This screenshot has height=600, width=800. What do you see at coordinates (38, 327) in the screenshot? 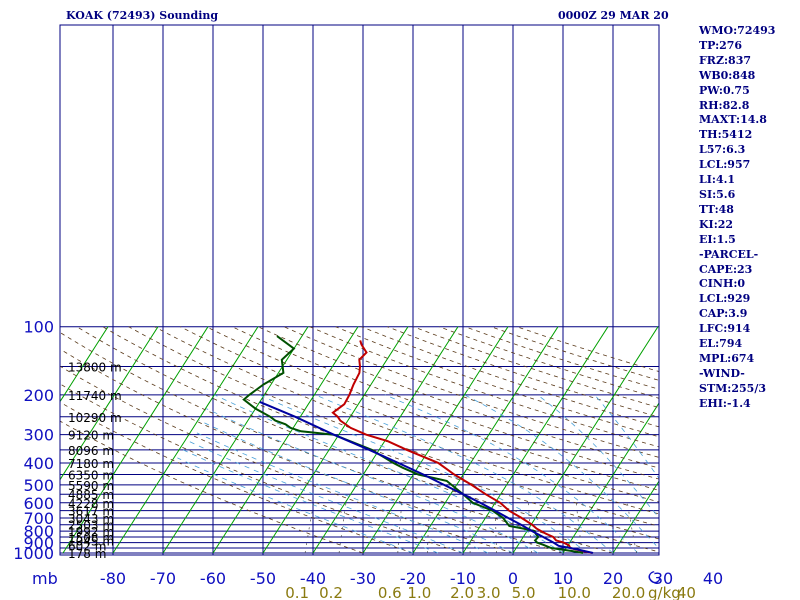
I see `pressure-tick-label: 100` at bounding box center [38, 327].